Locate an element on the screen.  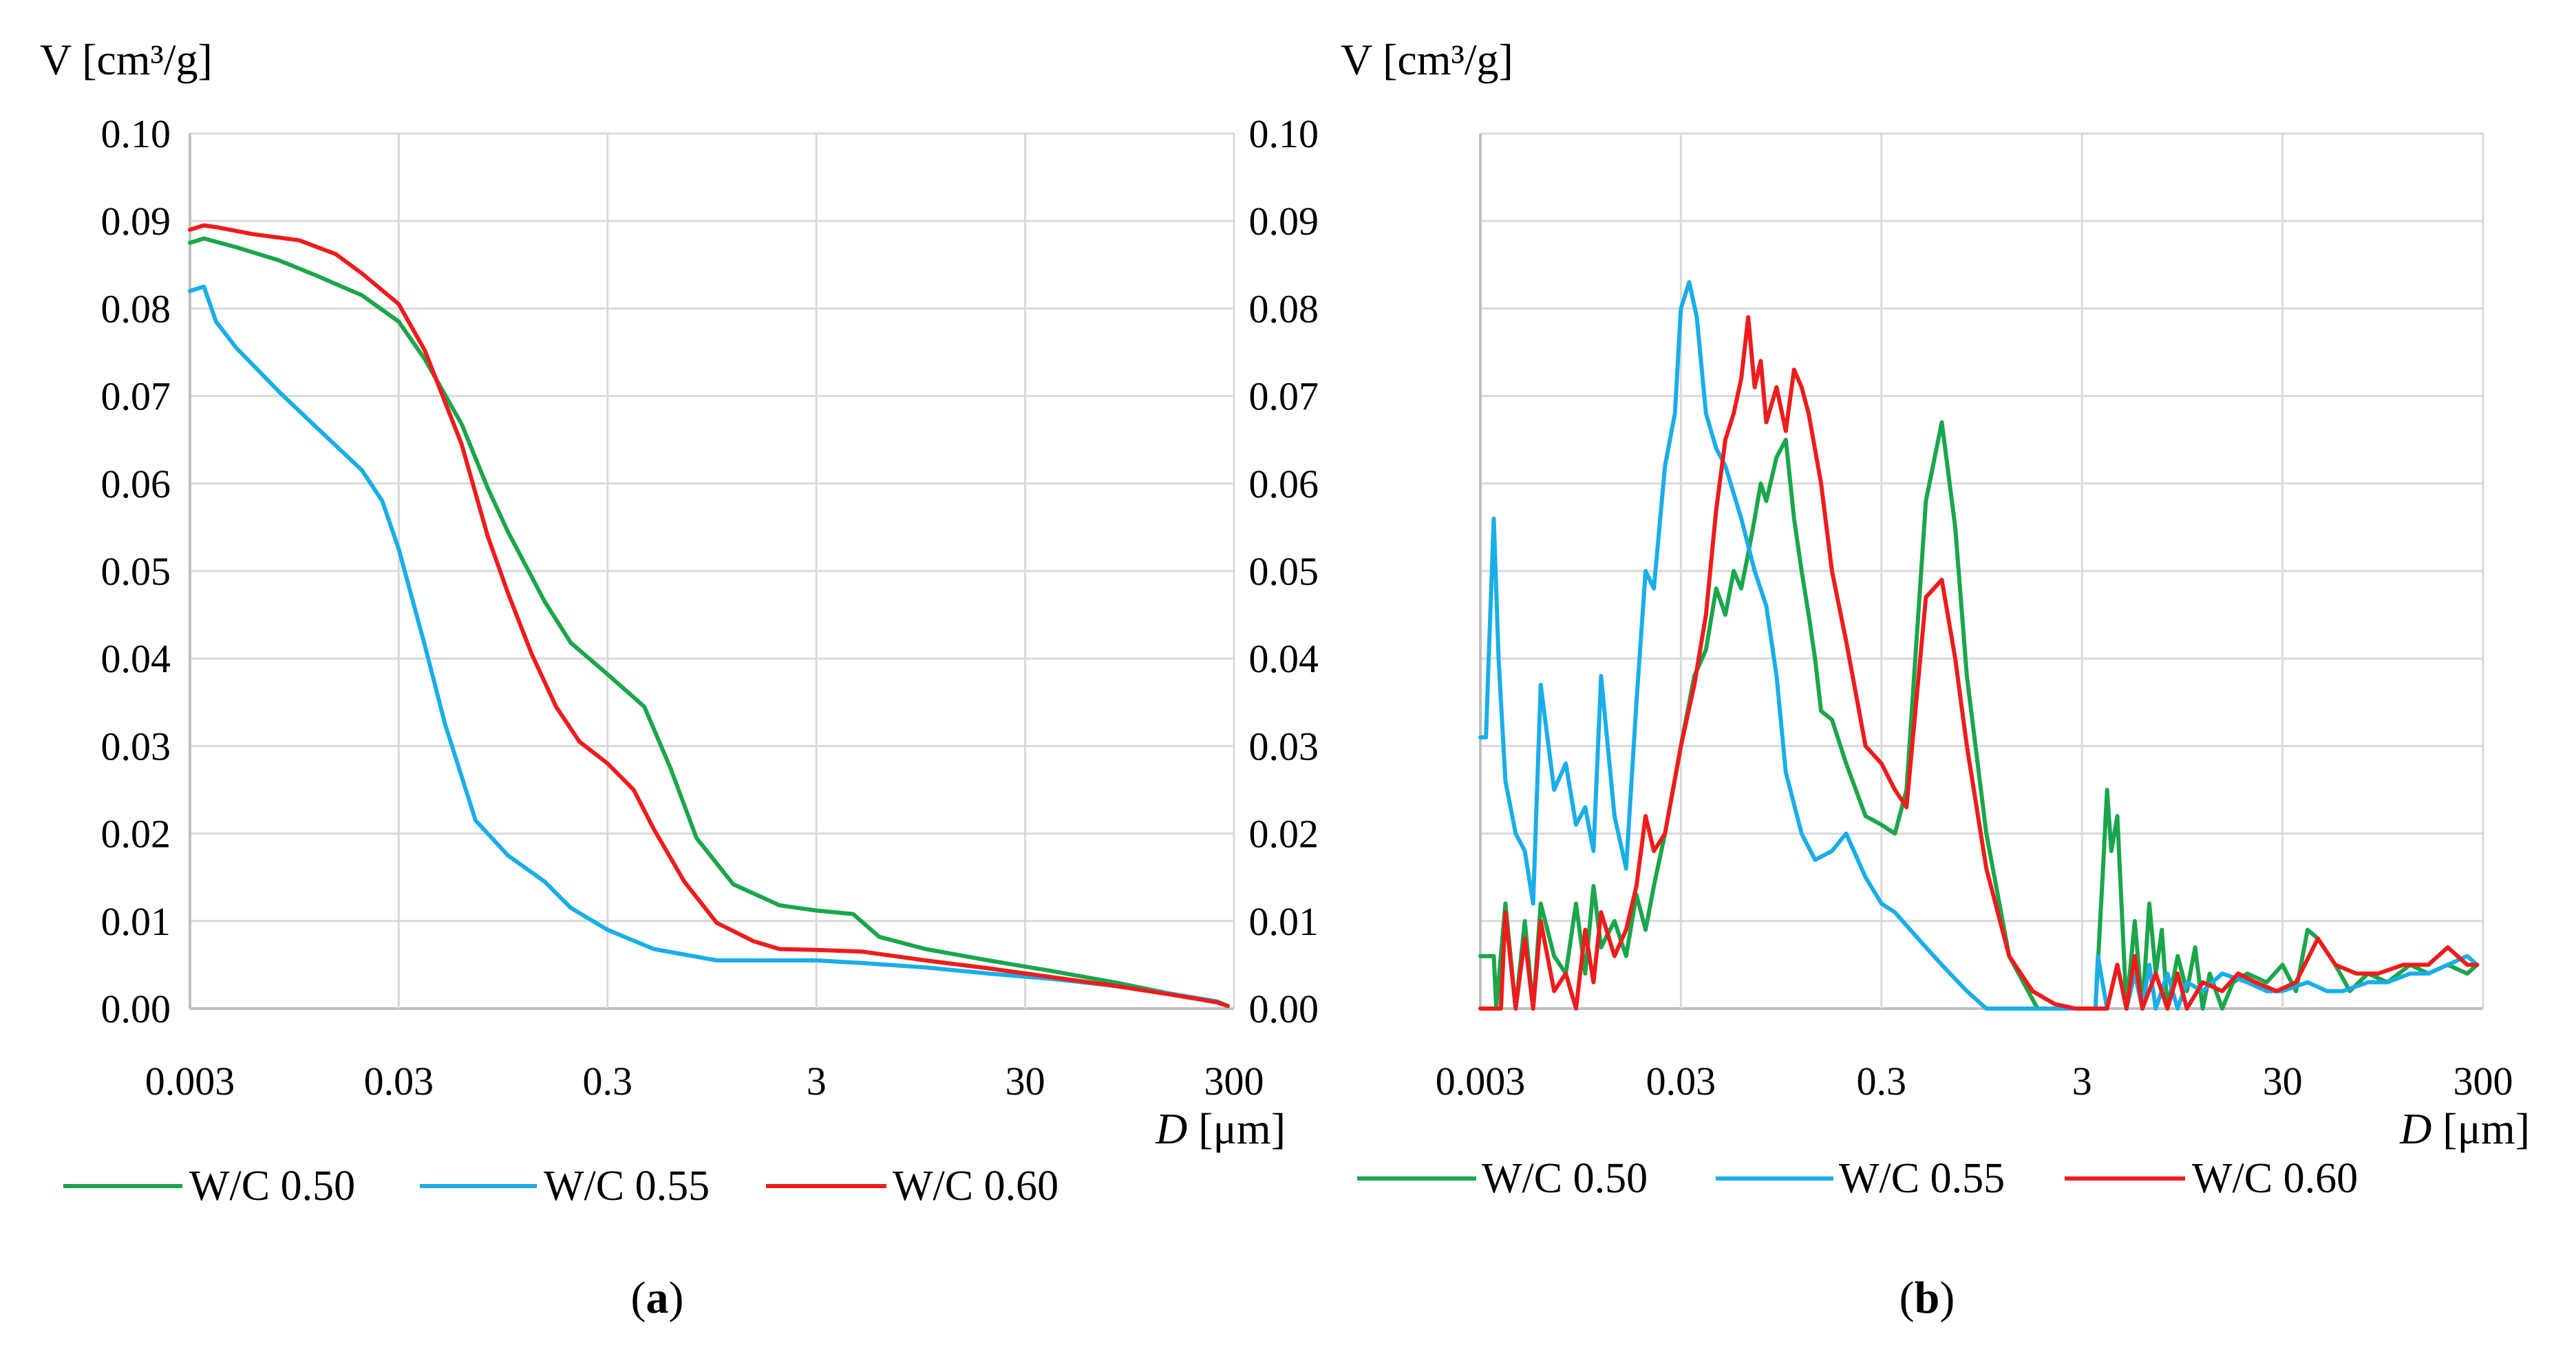
caption-part: a is located at coordinates (657, 1298).